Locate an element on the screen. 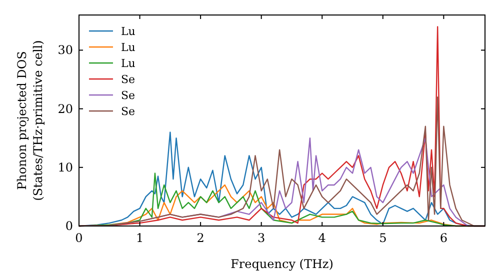  y-axis-title: Phonon projected DOS (States/THz·primitive cell) is located at coordinates (30, 120).